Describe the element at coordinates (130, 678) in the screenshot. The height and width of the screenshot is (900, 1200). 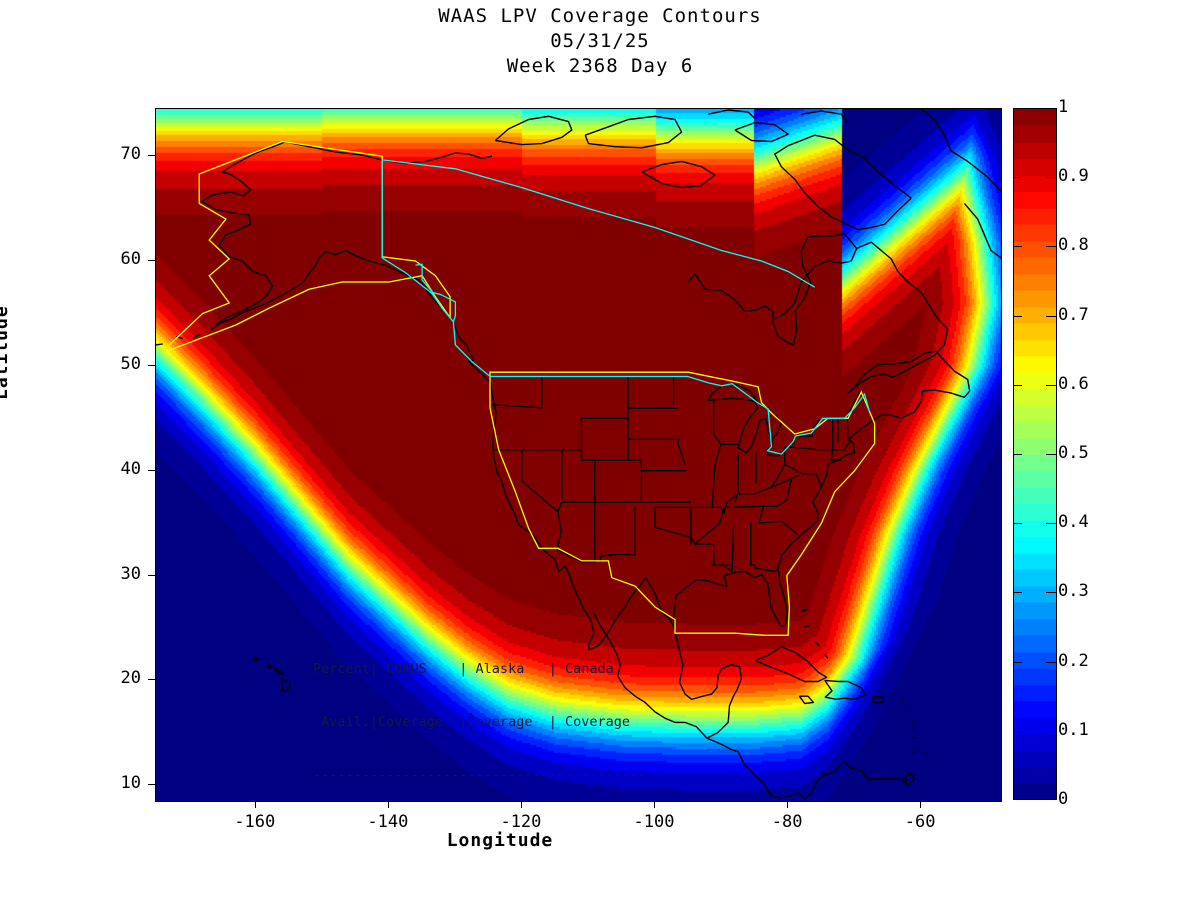
I see `y-tick-label-20: 20` at that location.